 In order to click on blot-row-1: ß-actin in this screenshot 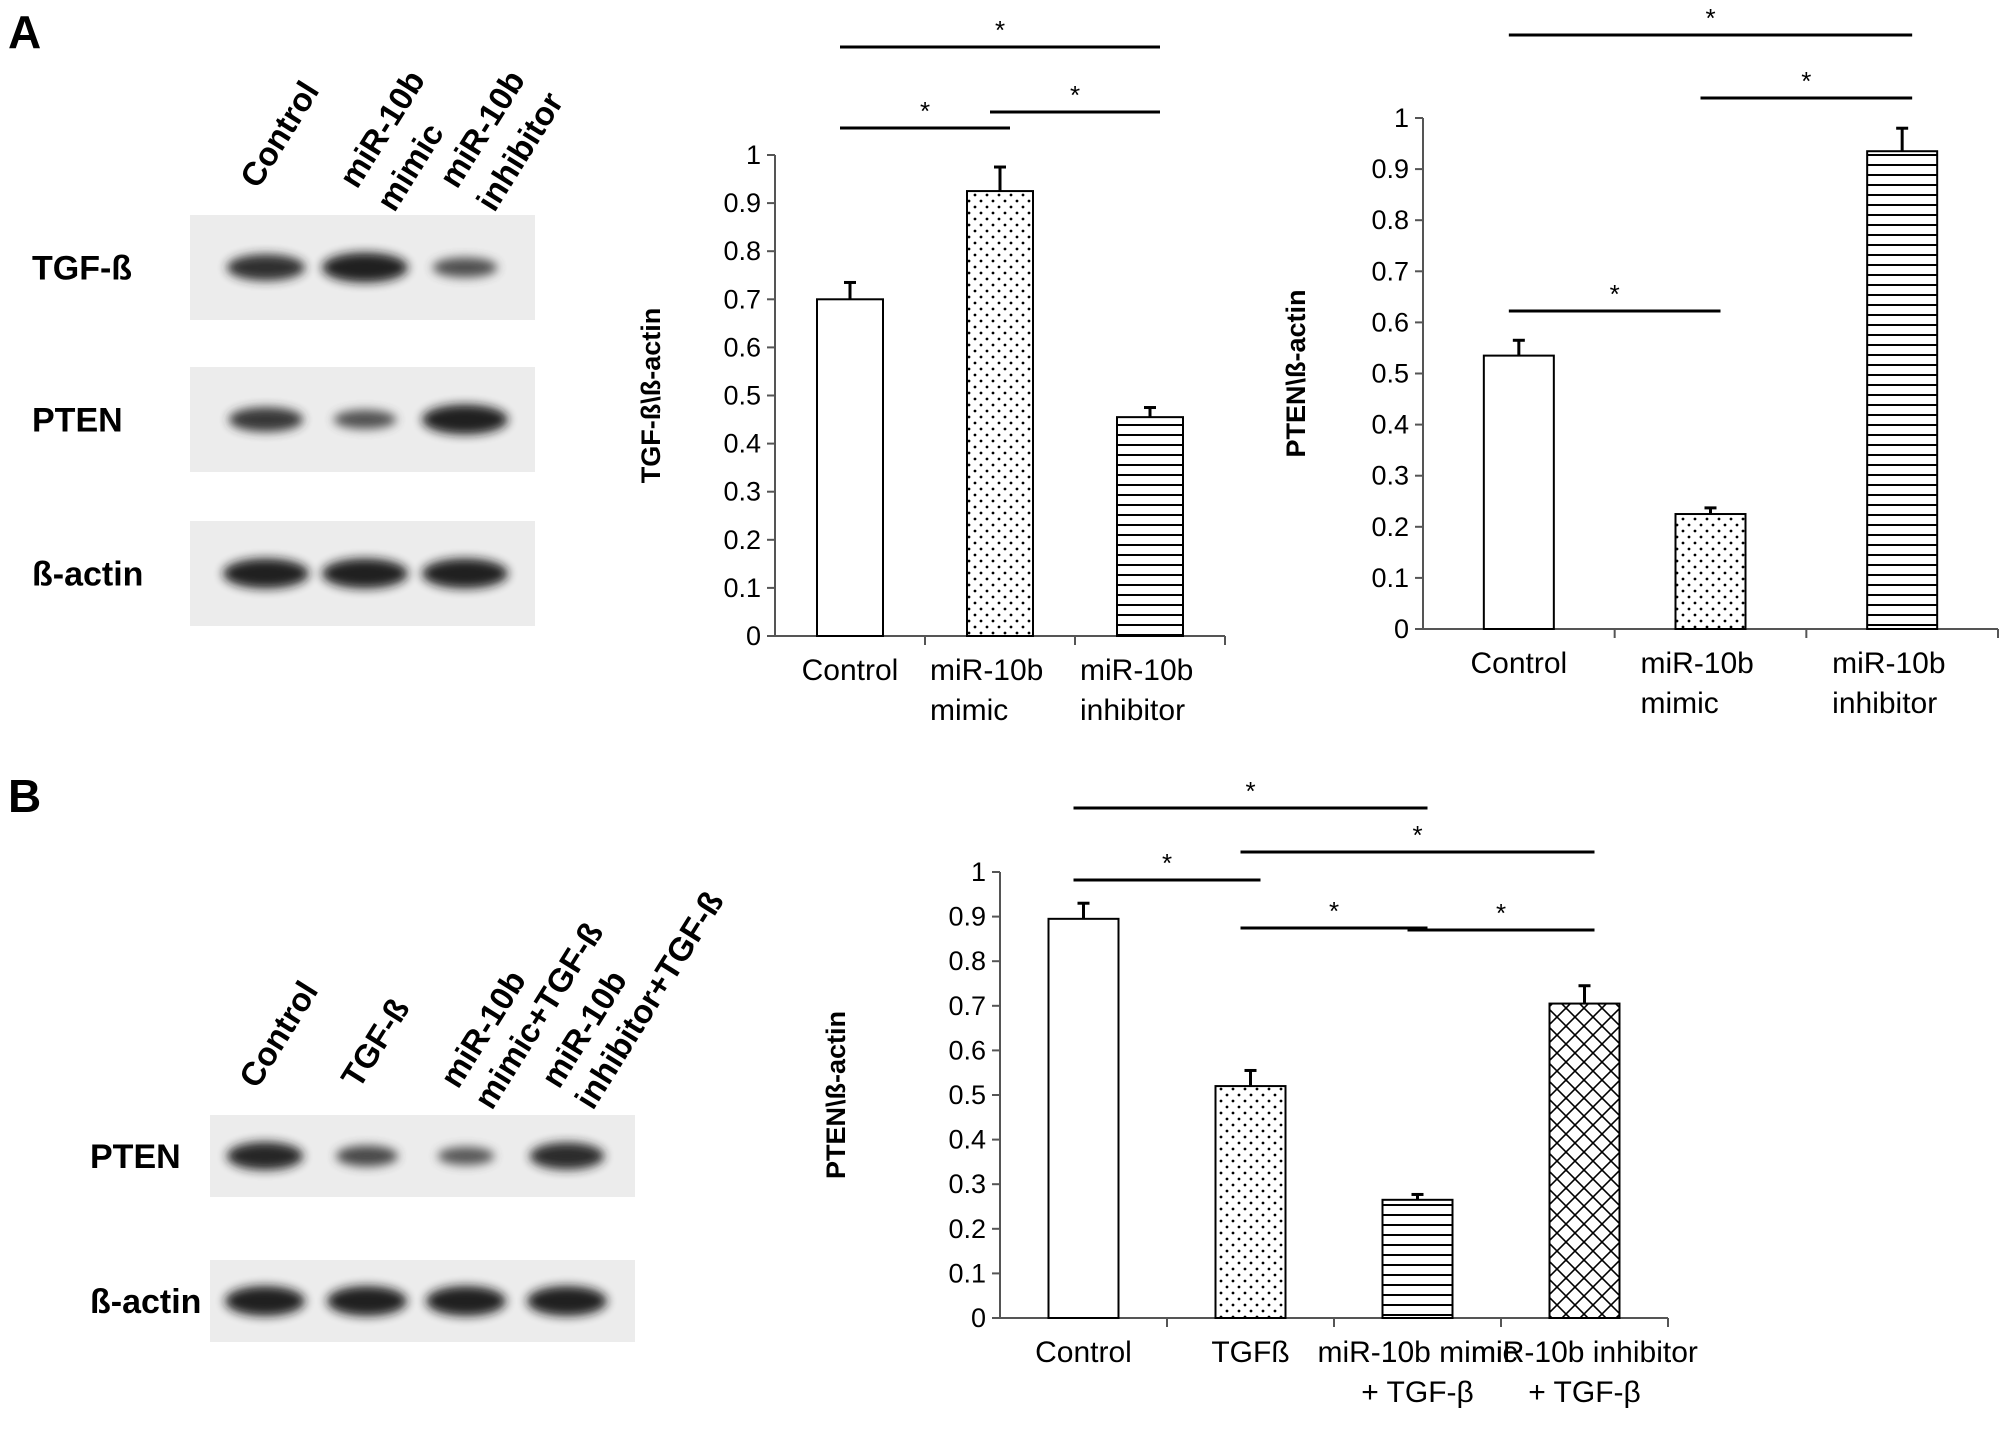, I will do `click(362, 1301)`.